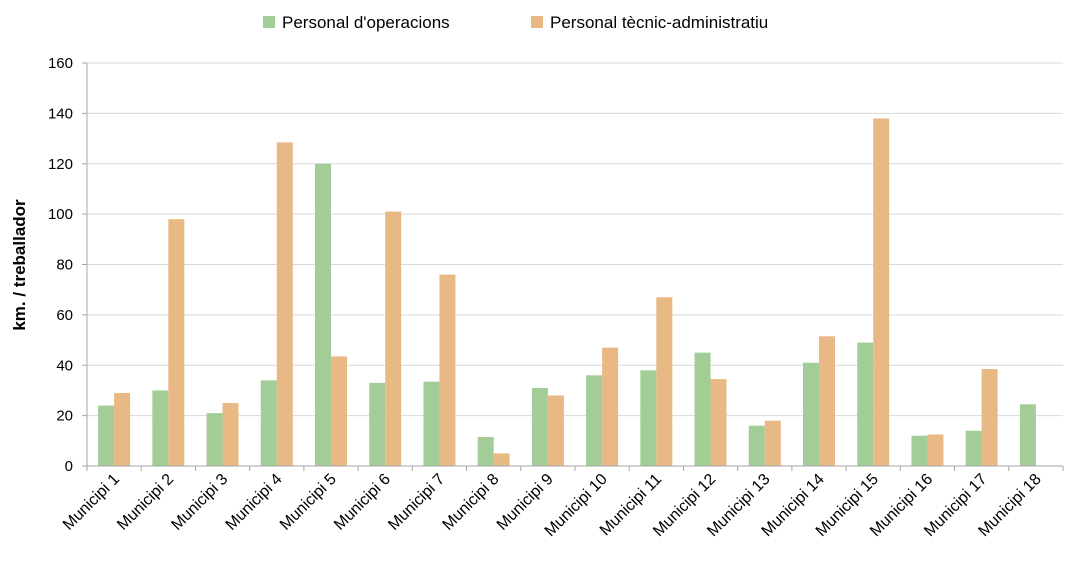  I want to click on y-tick-label: 100, so click(60, 214).